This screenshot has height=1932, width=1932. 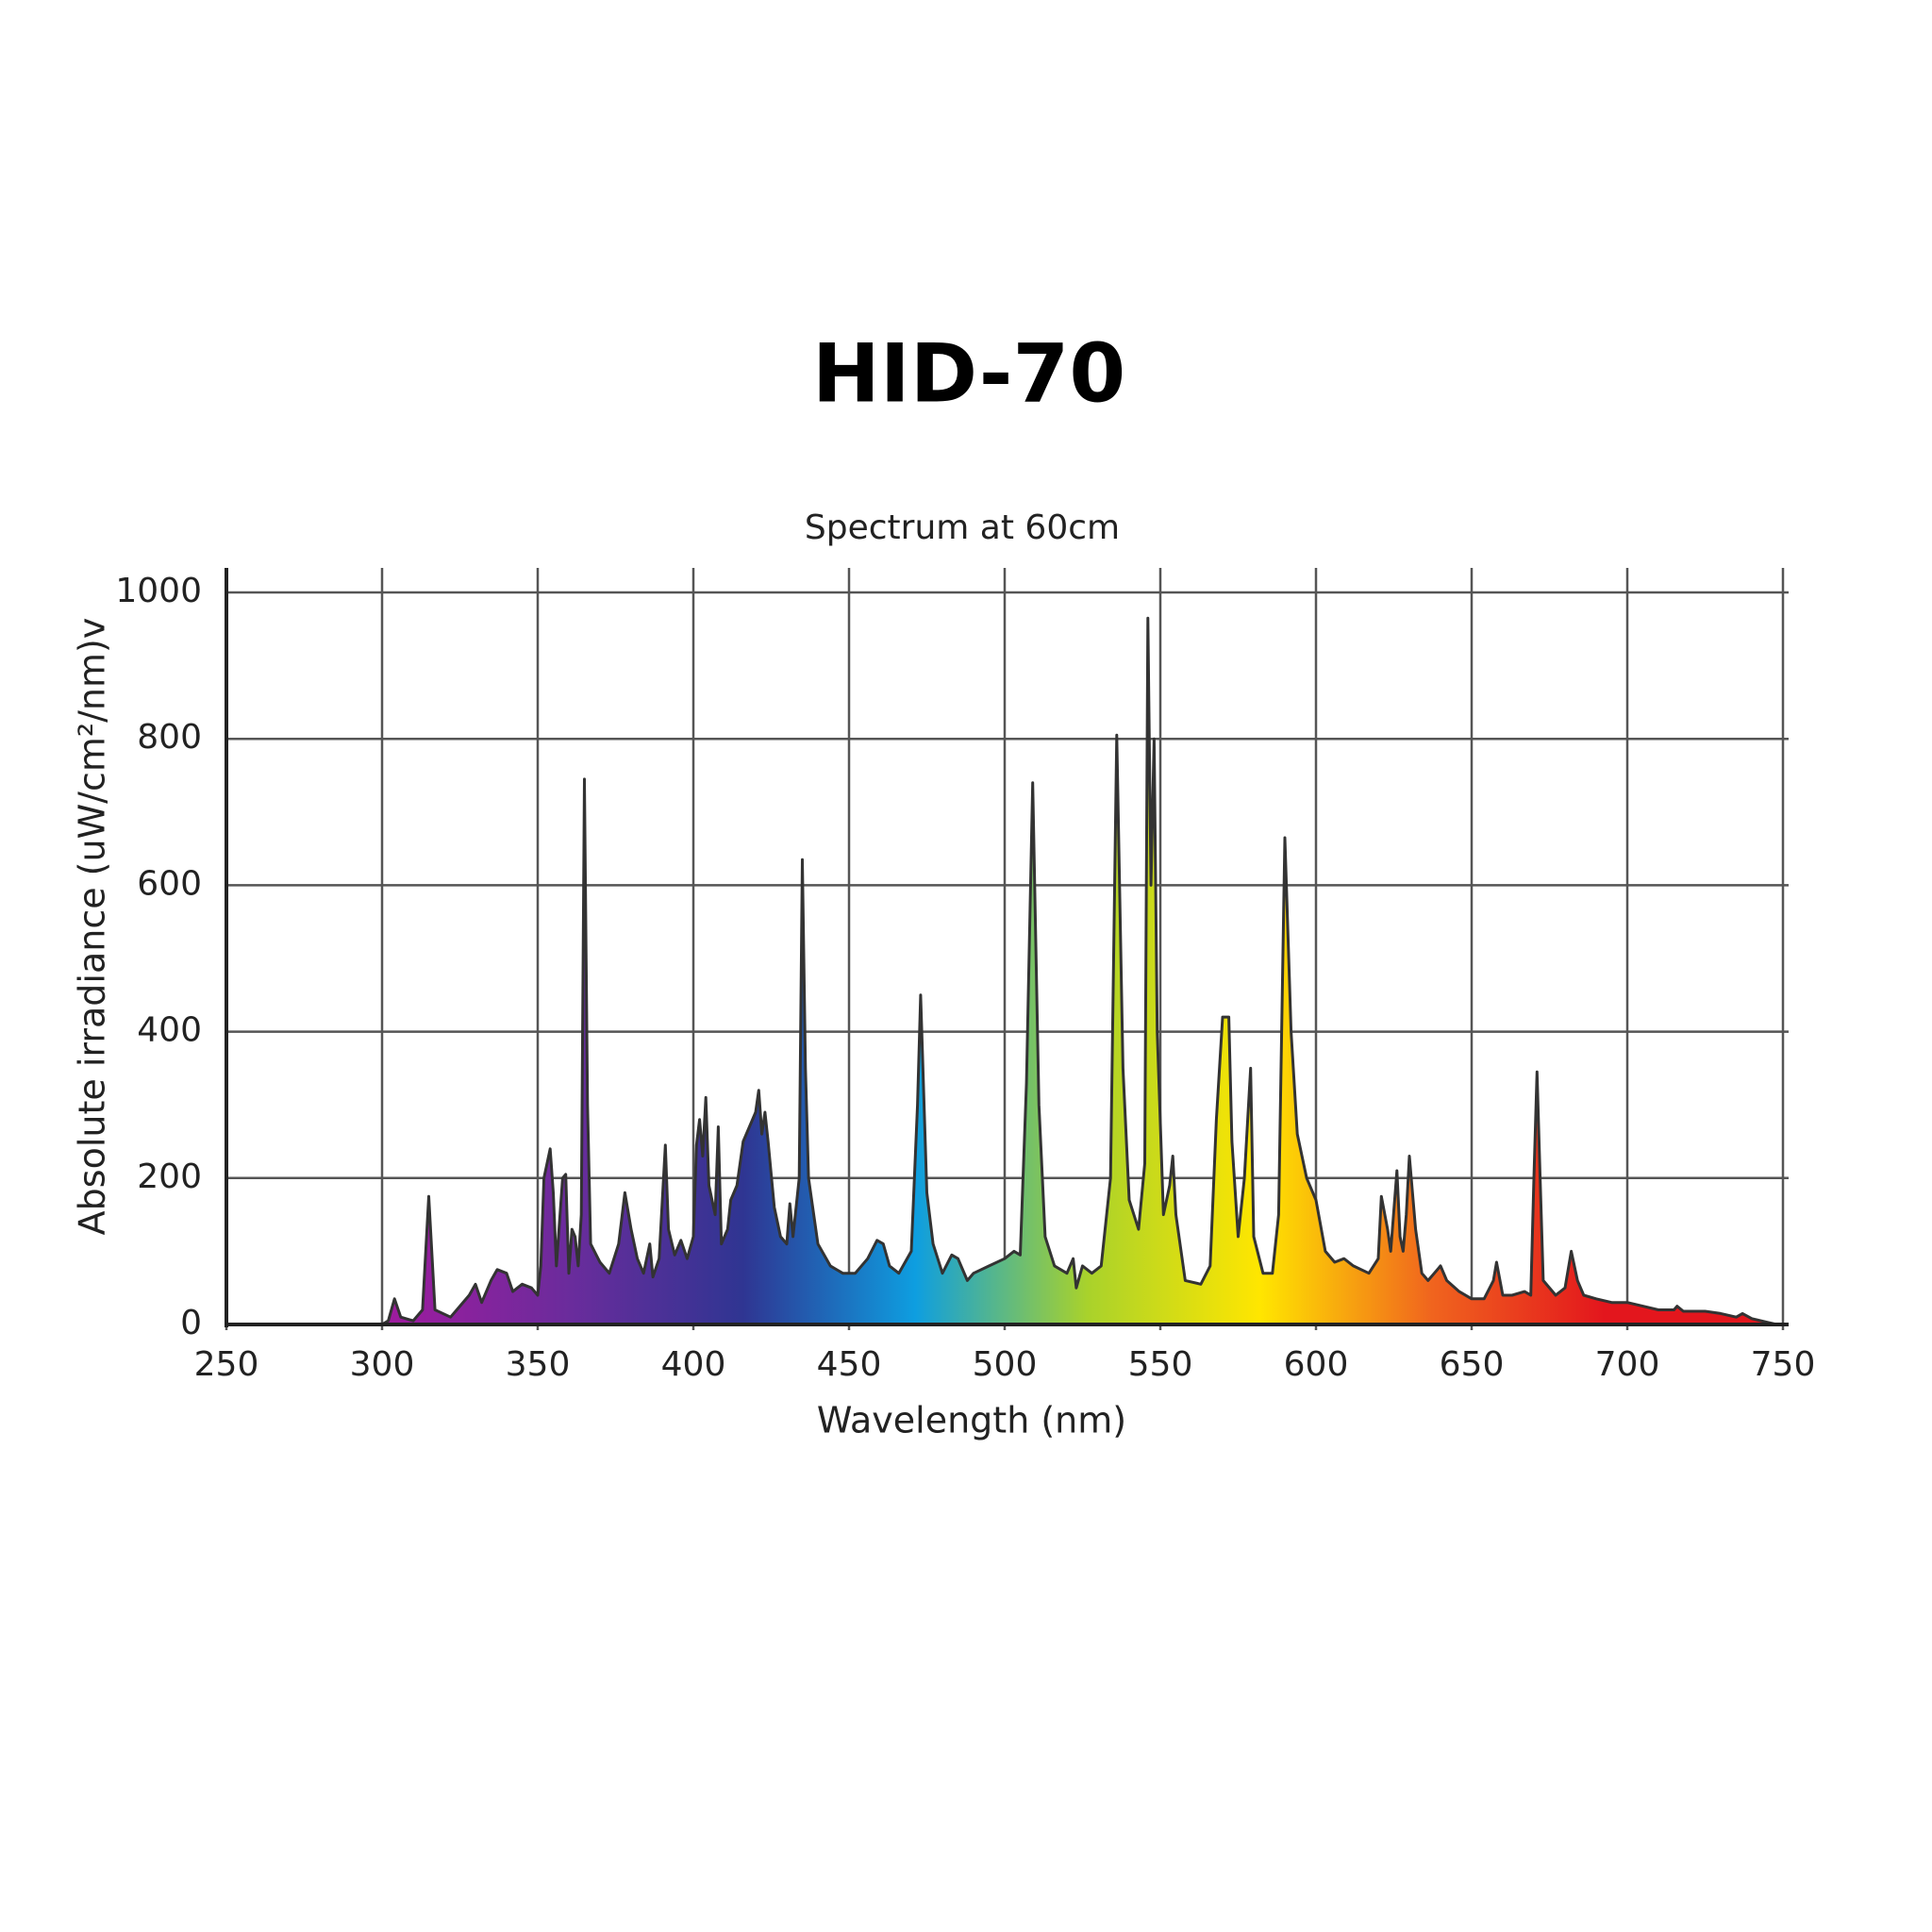 I want to click on x-tick-label: 650, so click(x=1473, y=1364).